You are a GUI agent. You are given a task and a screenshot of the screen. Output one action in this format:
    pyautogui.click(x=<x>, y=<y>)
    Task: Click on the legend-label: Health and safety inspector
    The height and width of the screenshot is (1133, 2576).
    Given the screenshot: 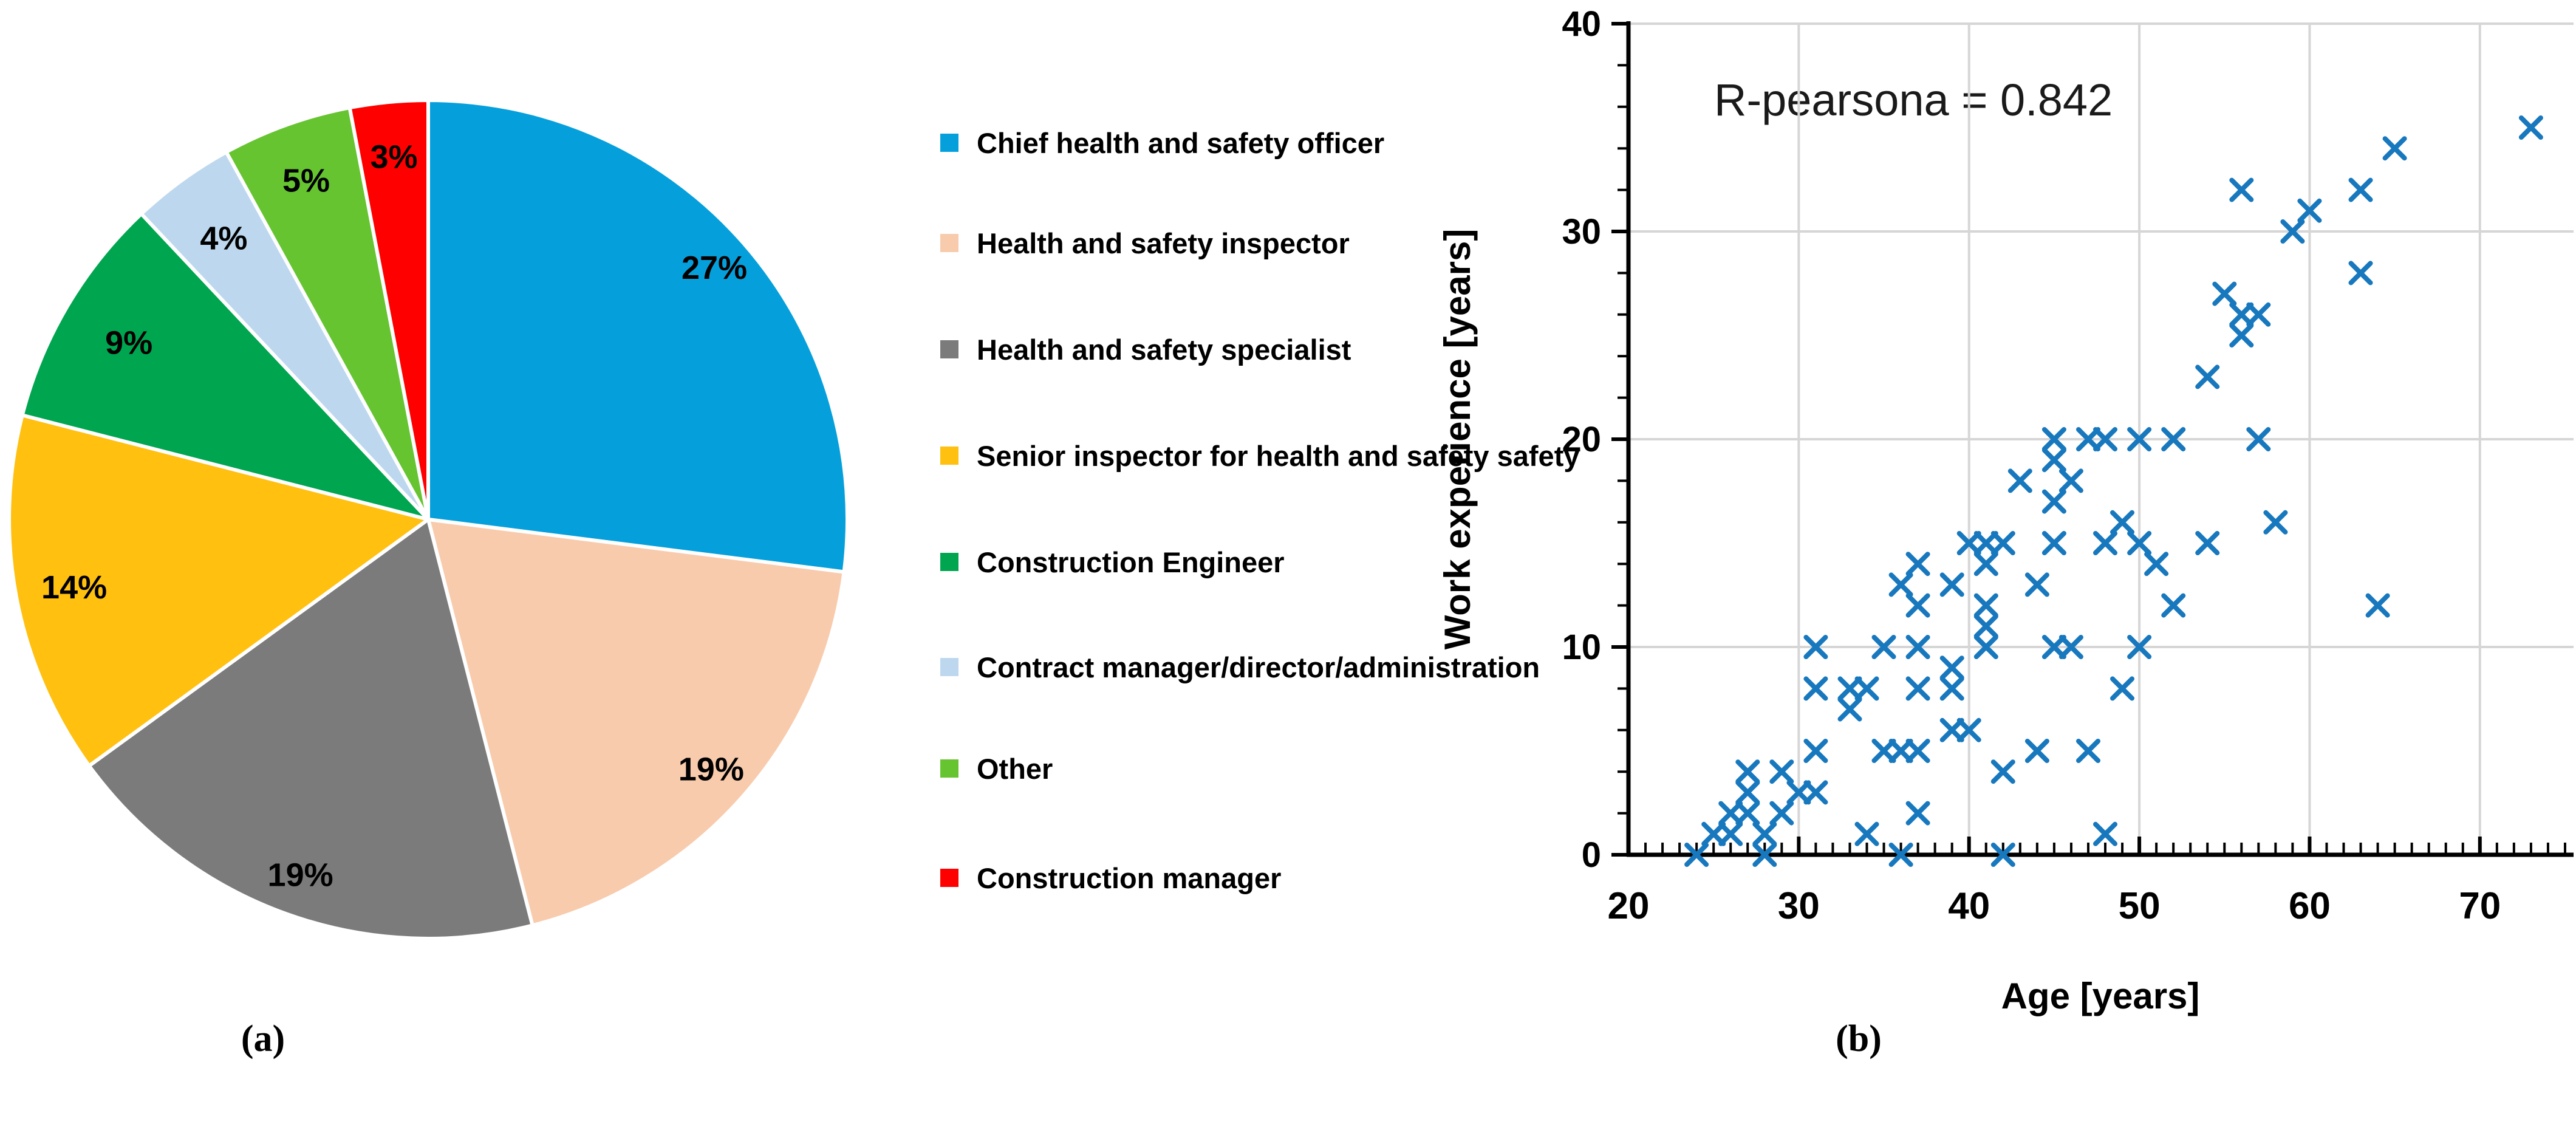 What is the action you would take?
    pyautogui.click(x=1163, y=243)
    